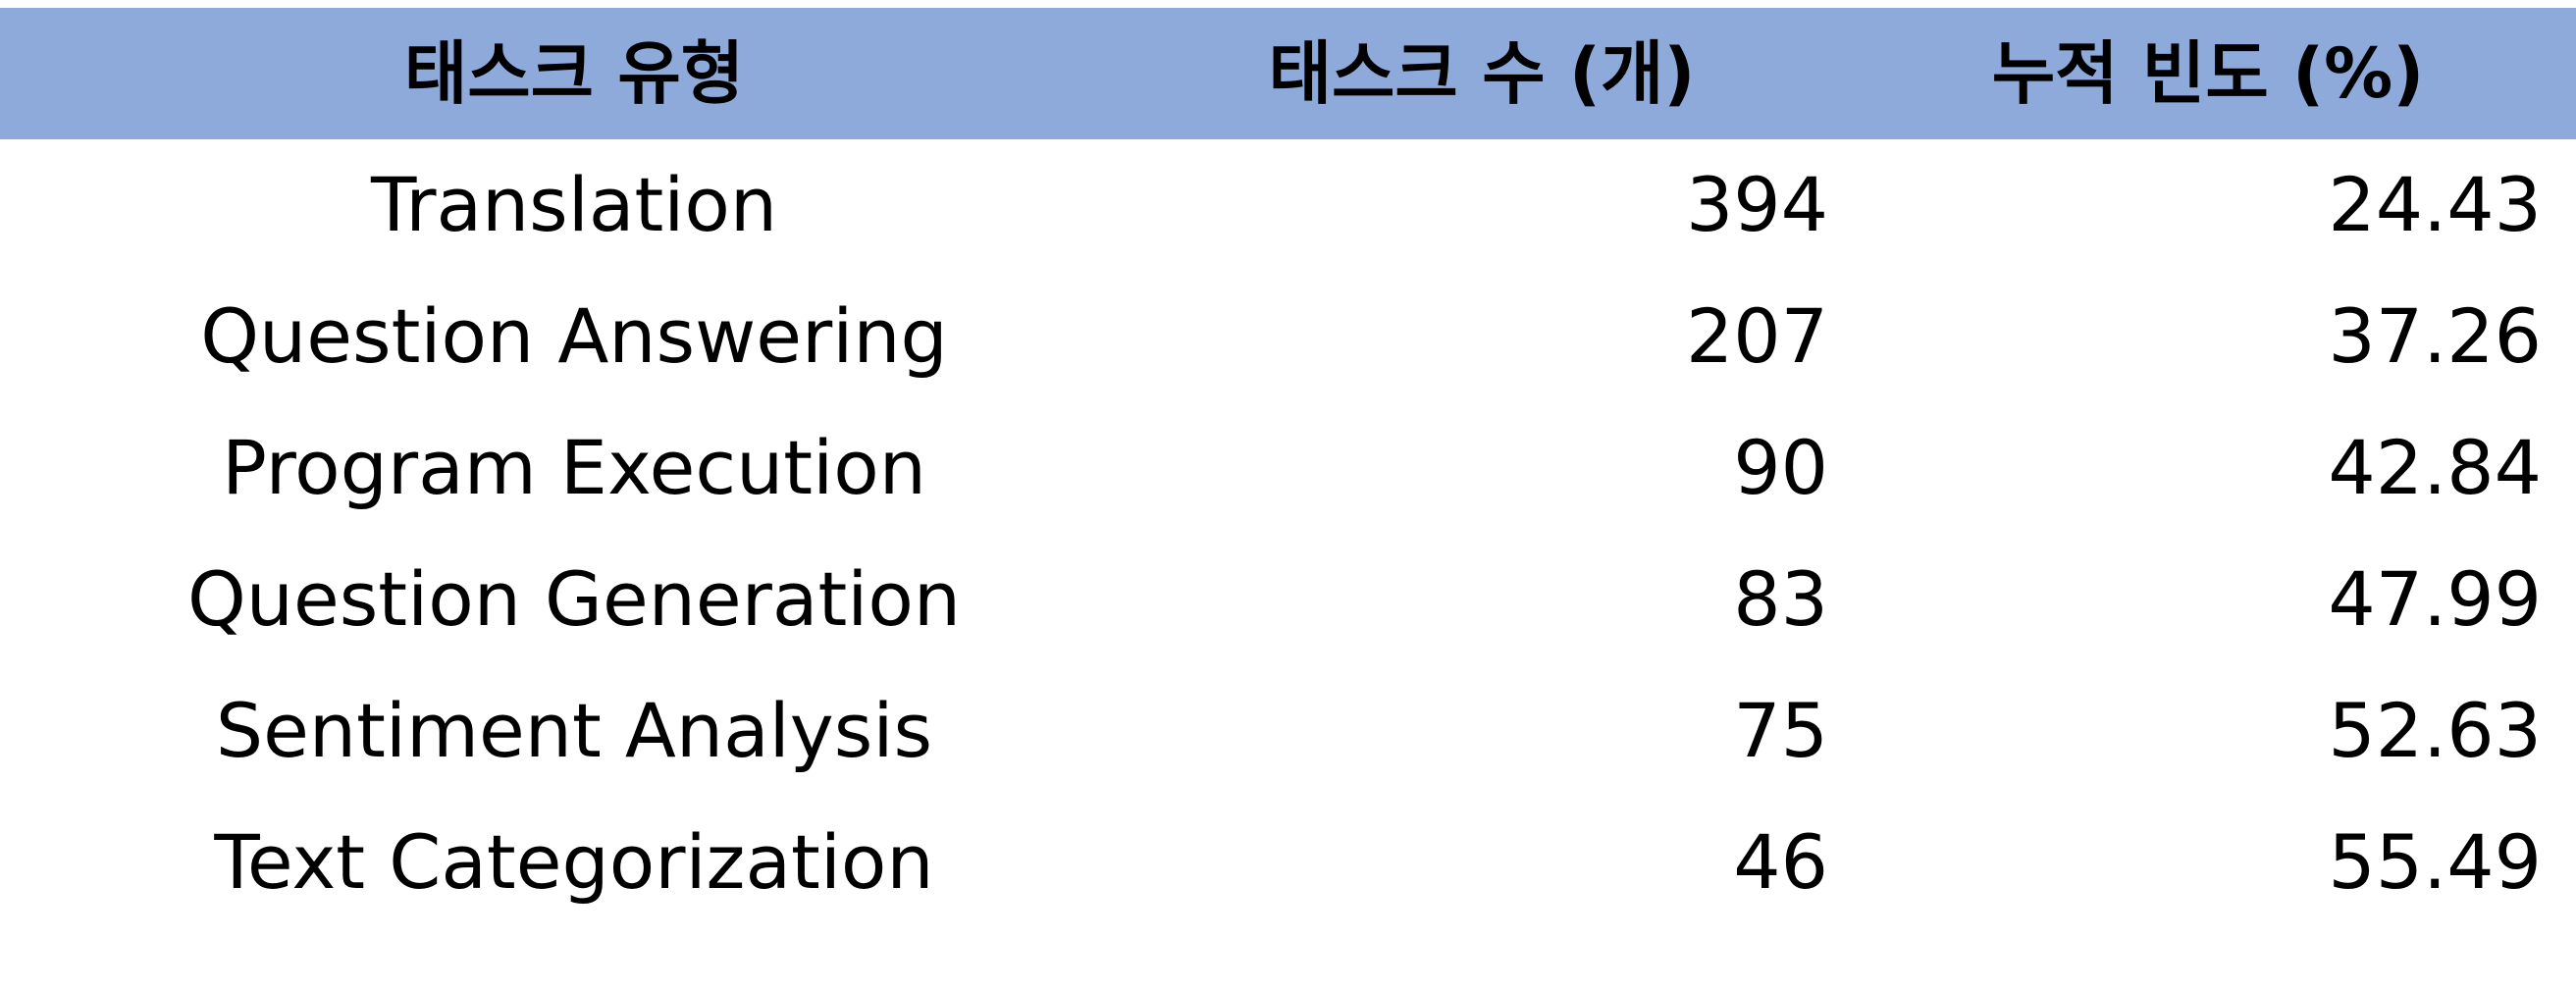 This screenshot has height=991, width=2576. I want to click on task-count-cell: 90, so click(1780, 468).